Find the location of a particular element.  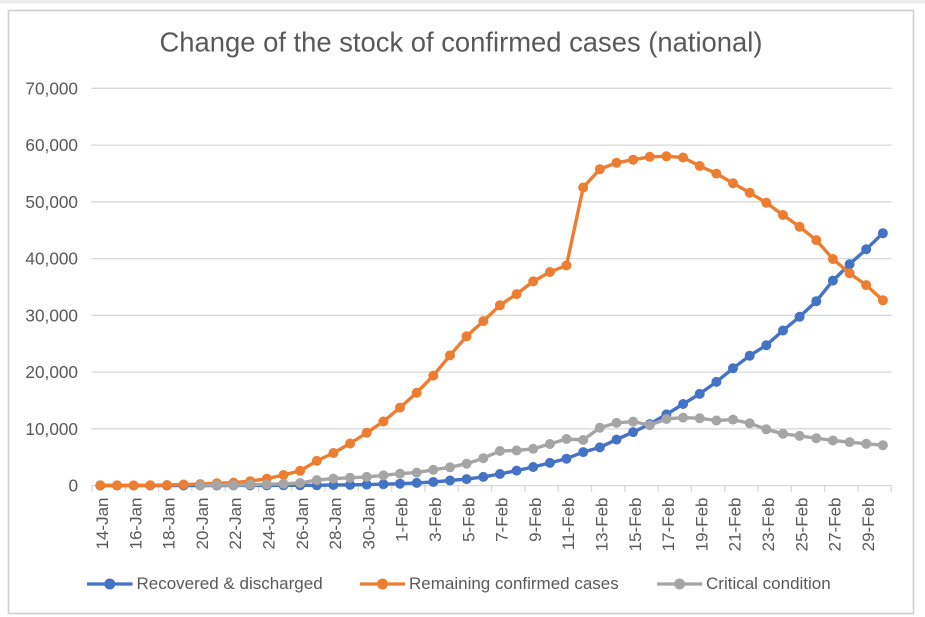

svg-text: 60,000 is located at coordinates (51, 145).